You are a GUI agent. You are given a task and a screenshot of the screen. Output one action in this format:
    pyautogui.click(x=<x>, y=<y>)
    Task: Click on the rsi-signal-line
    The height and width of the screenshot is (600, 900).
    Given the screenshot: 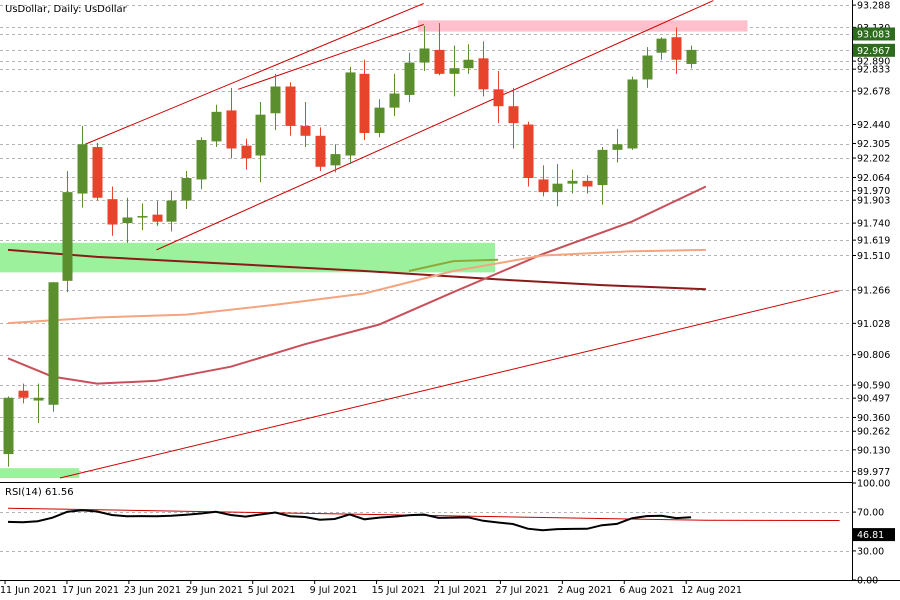 What is the action you would take?
    pyautogui.click(x=423, y=514)
    